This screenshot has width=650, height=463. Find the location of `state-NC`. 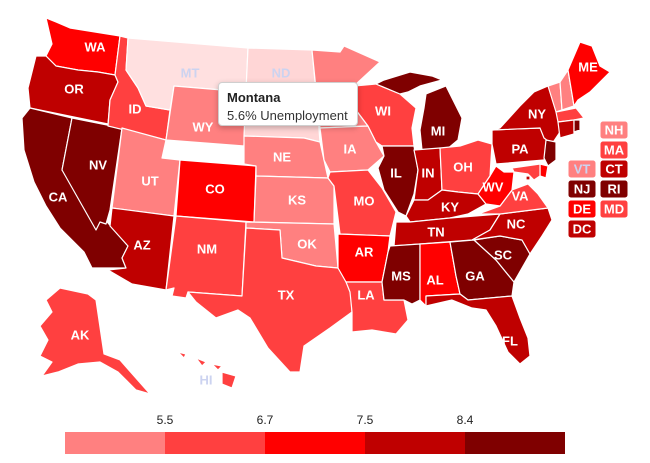

state-NC is located at coordinates (512, 231).